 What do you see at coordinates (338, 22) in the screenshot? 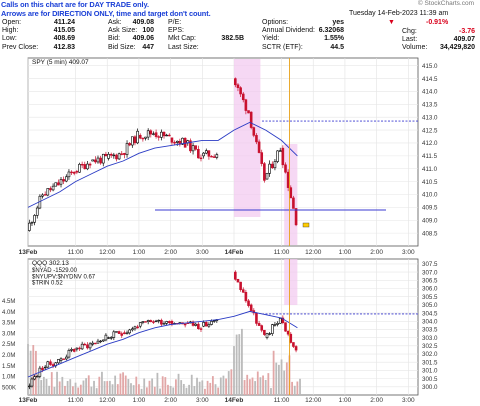
I see `quote-value: yes` at bounding box center [338, 22].